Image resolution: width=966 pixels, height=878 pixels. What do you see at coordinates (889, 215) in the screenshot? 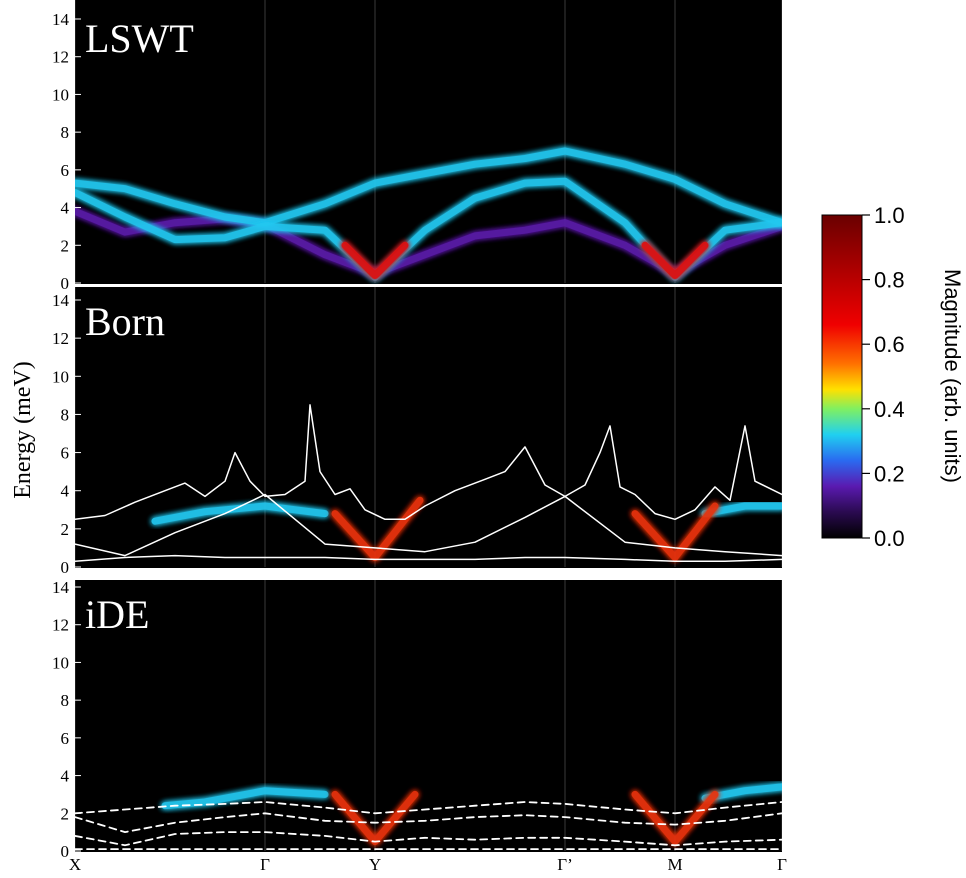
I see `colorbar-tick-label: 1.0` at bounding box center [889, 215].